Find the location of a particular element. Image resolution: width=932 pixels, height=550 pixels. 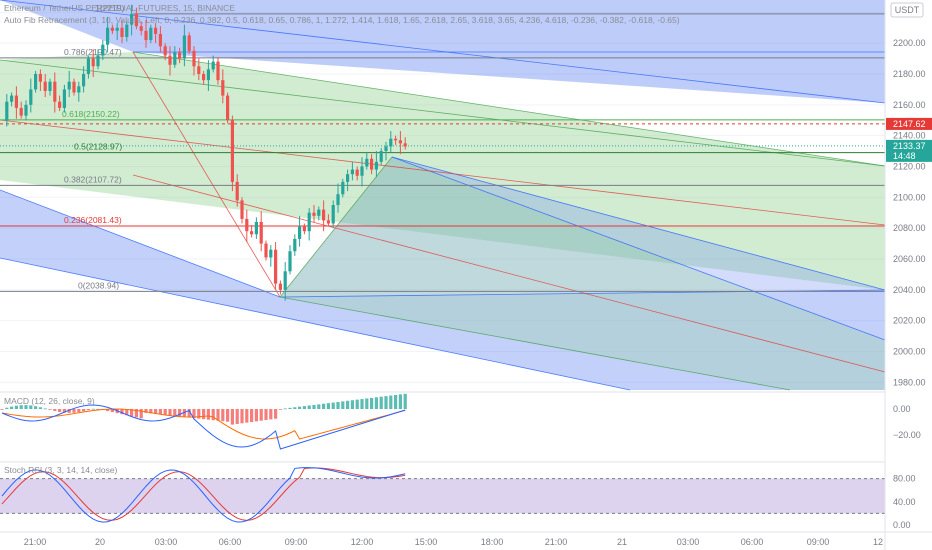

stoch-tick: 80.00 is located at coordinates (904, 479).